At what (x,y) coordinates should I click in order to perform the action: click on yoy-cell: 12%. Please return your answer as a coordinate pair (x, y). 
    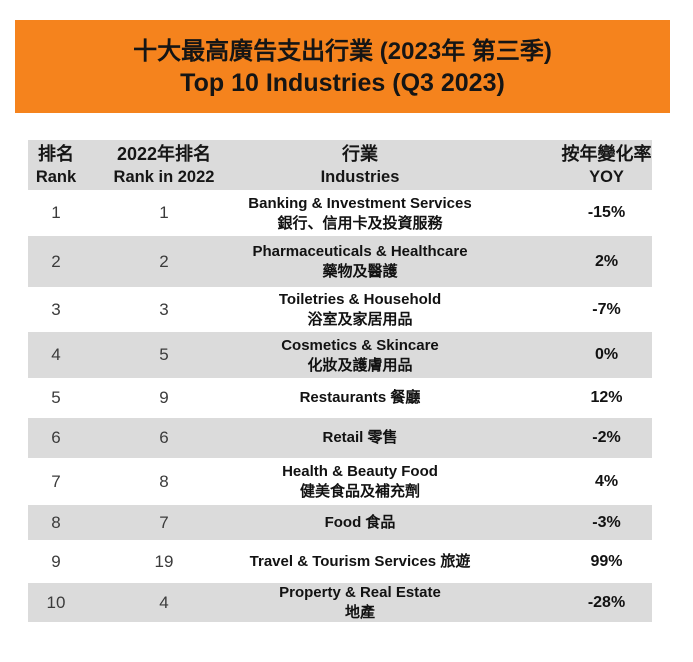
    Looking at the image, I should click on (606, 397).